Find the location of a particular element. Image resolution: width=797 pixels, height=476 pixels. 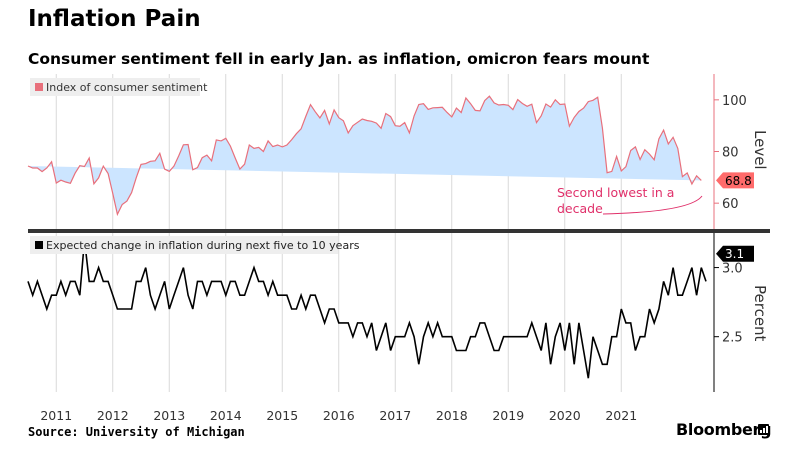

x-tick-label: 2019 is located at coordinates (508, 415).